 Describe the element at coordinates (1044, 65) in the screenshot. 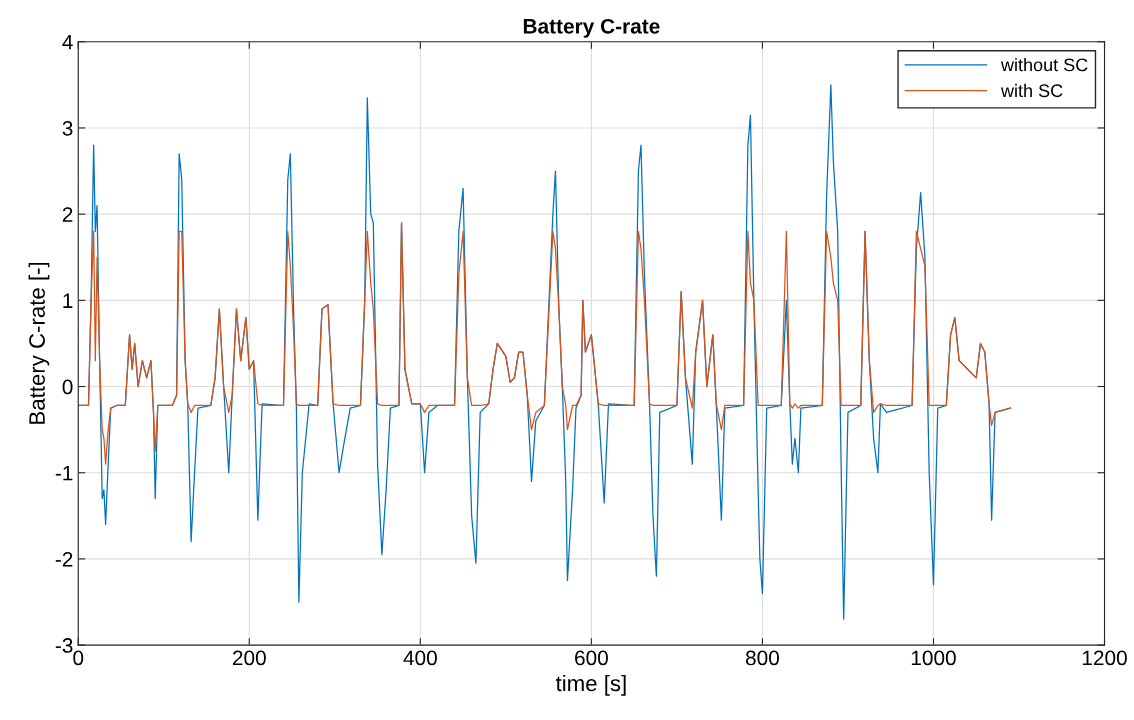

I see `legend-label: without SC` at that location.